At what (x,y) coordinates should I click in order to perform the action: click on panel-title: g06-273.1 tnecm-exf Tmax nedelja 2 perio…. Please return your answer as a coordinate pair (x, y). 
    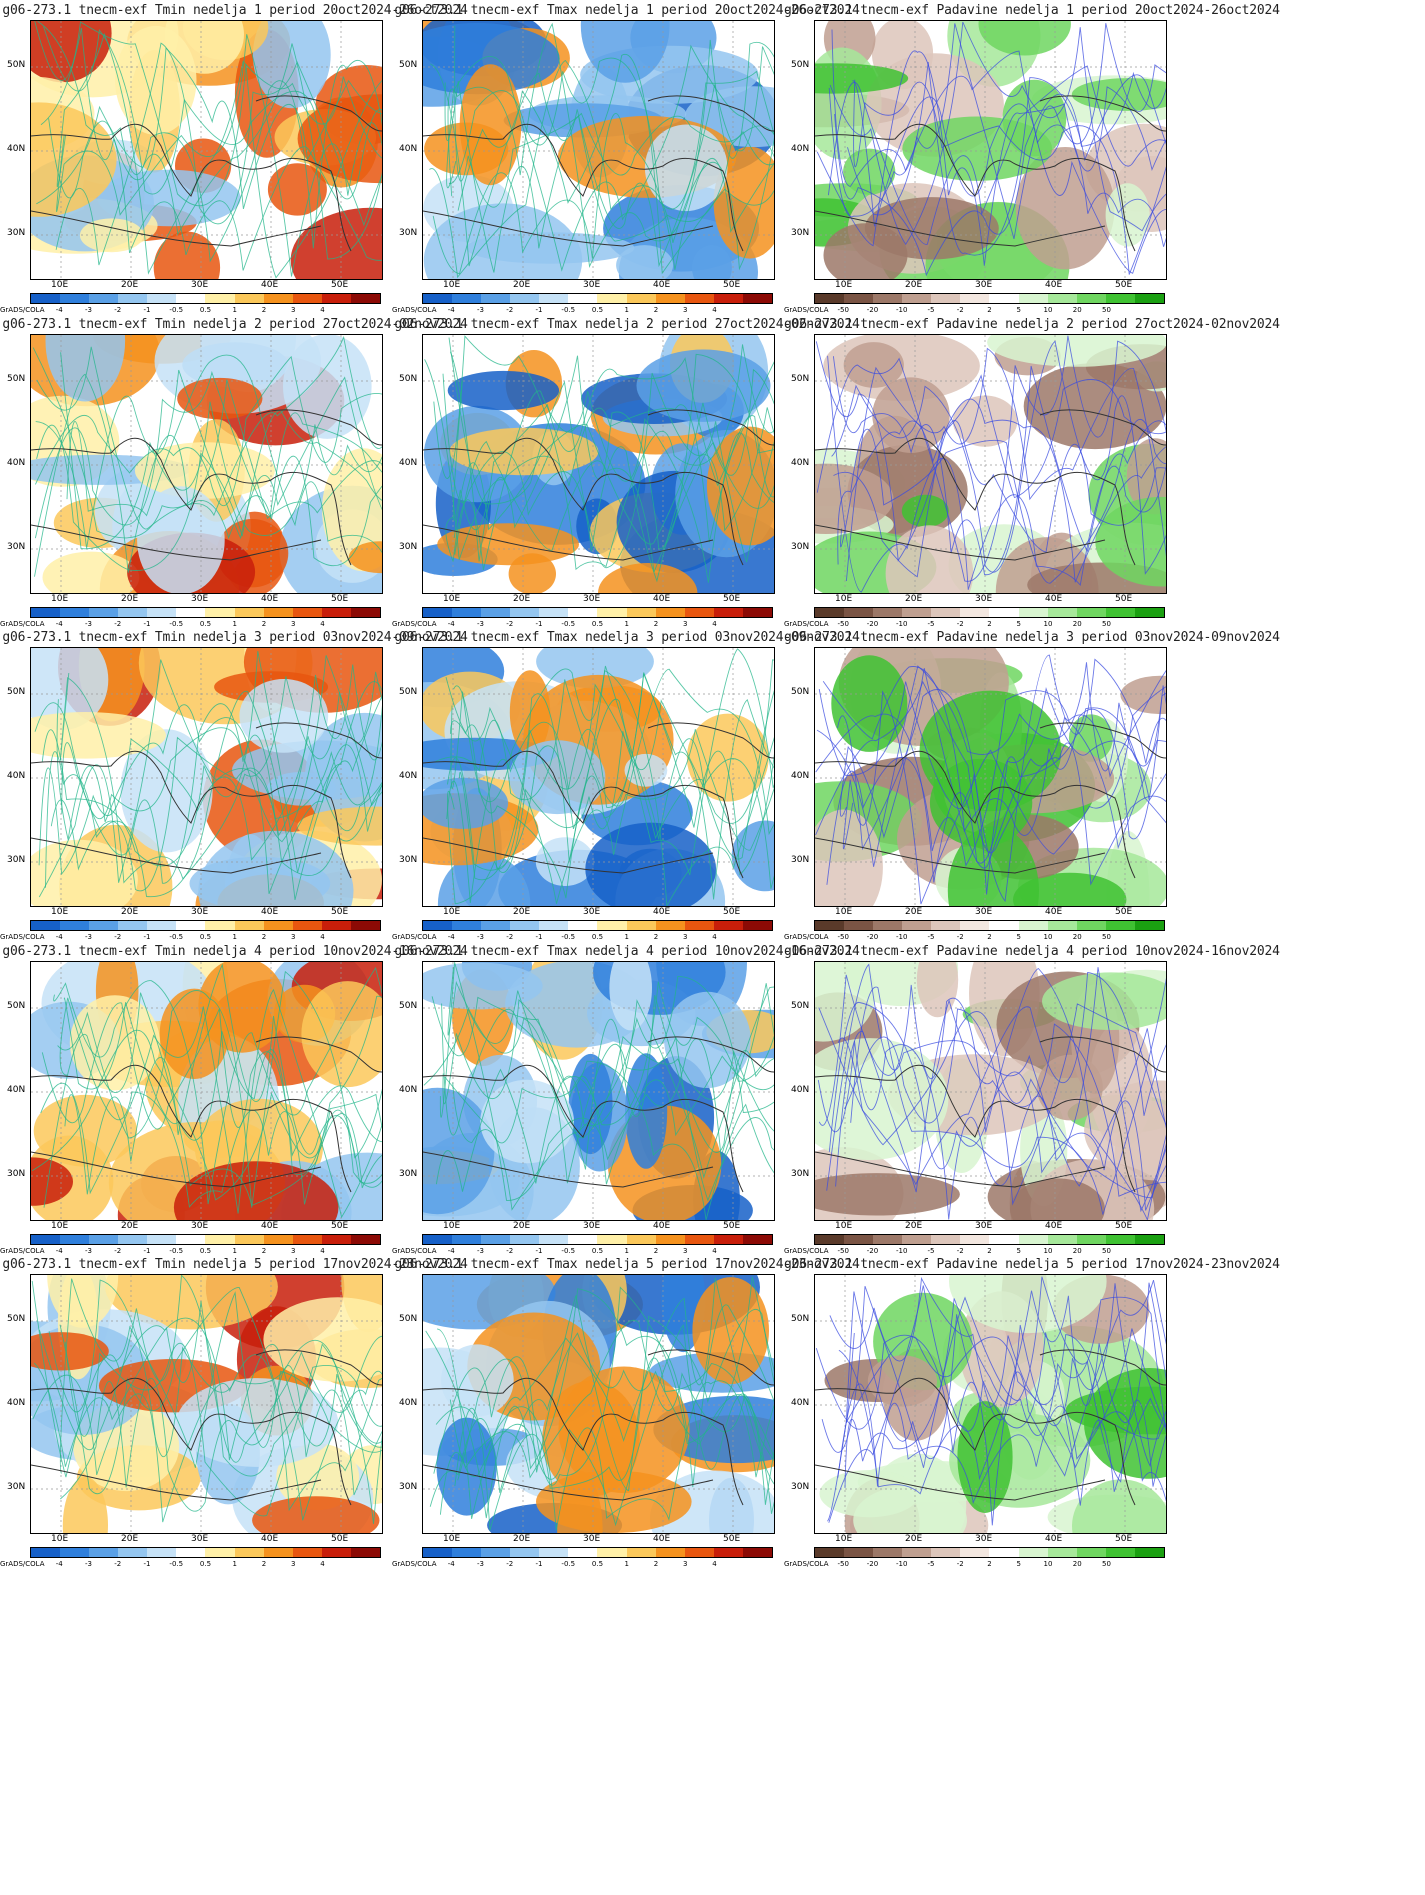
    Looking at the image, I should click on (627, 324).